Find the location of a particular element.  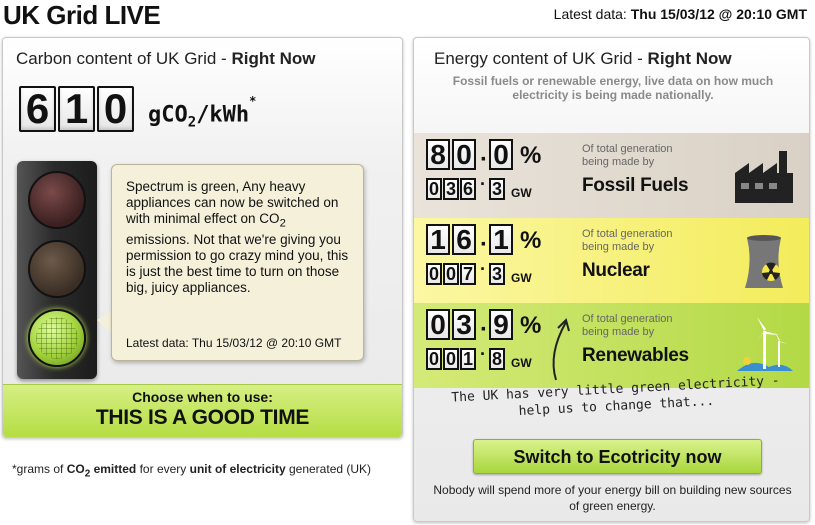

energy-heading: Energy content of UK Grid - Right Now is located at coordinates (583, 59).